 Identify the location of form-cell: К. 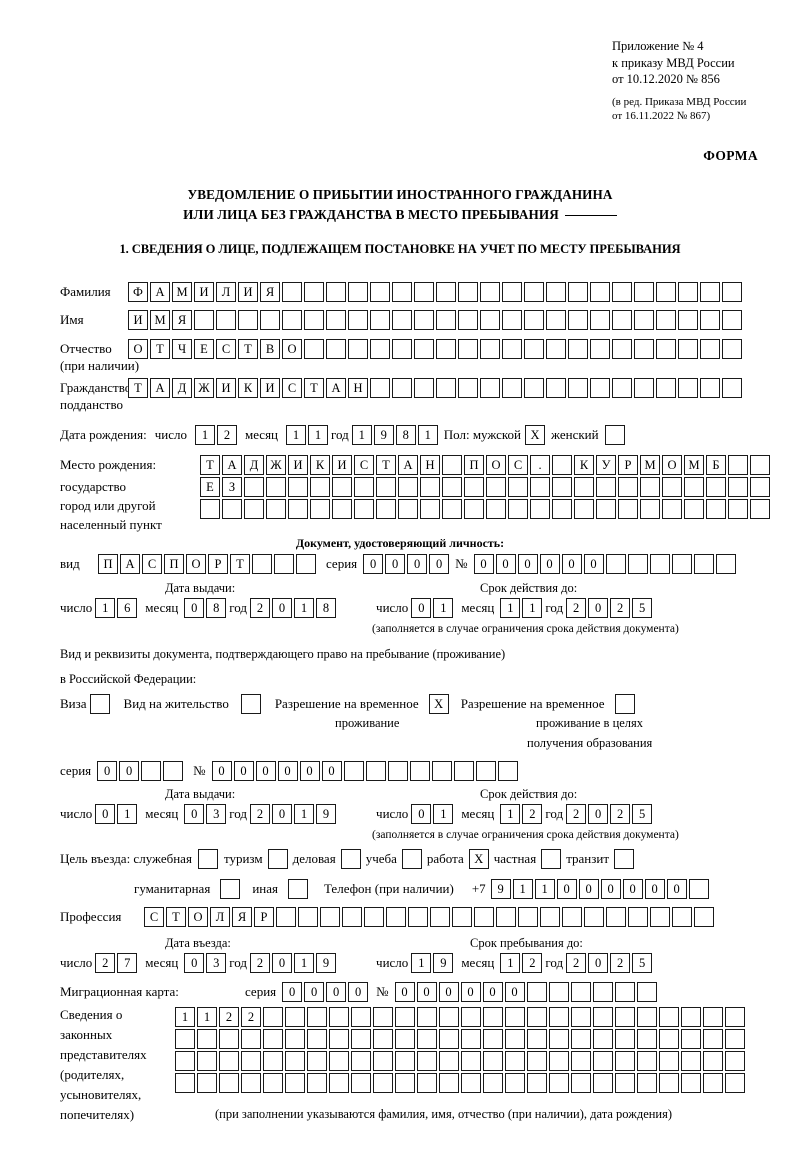
(320, 465).